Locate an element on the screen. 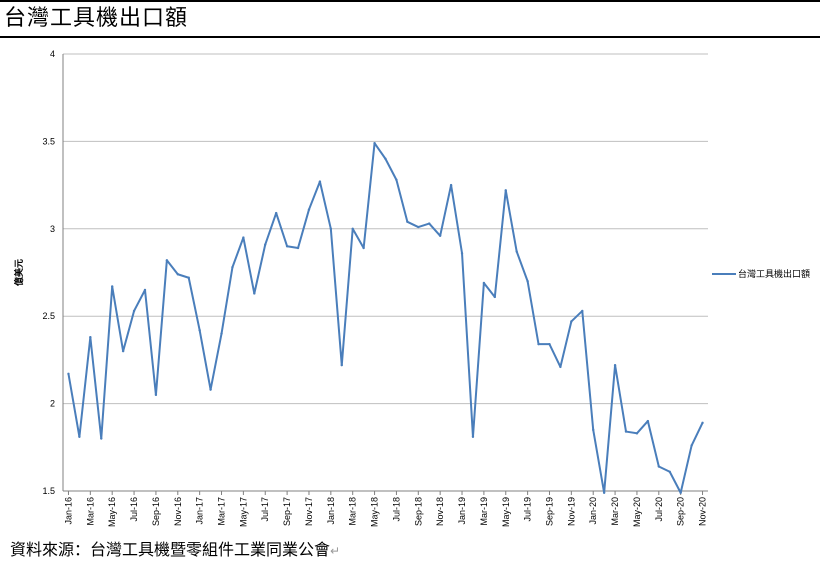  x-tick-label: Nov-20 is located at coordinates (703, 511).